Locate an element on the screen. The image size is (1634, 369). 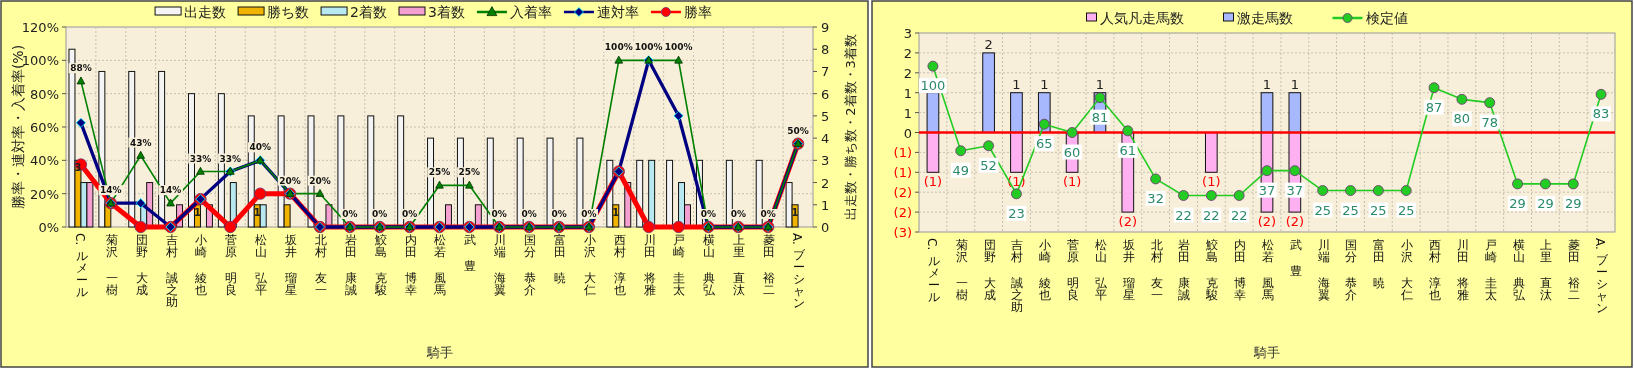
data-label: 49 is located at coordinates (961, 170).